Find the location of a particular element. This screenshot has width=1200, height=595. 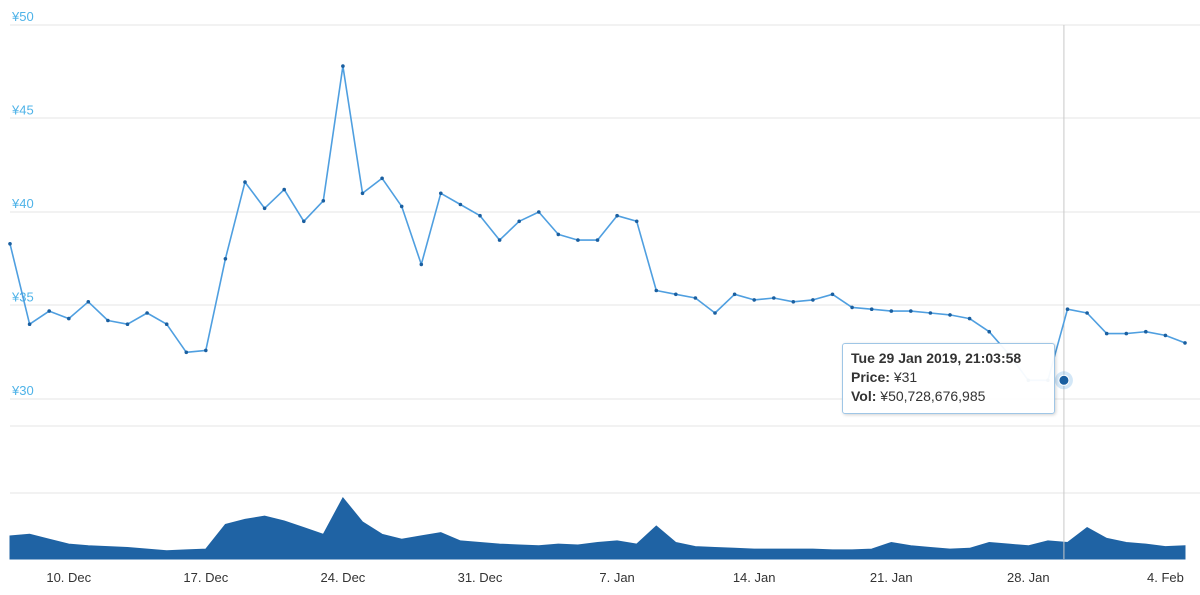

tooltip-price-label: Price: is located at coordinates (870, 377).